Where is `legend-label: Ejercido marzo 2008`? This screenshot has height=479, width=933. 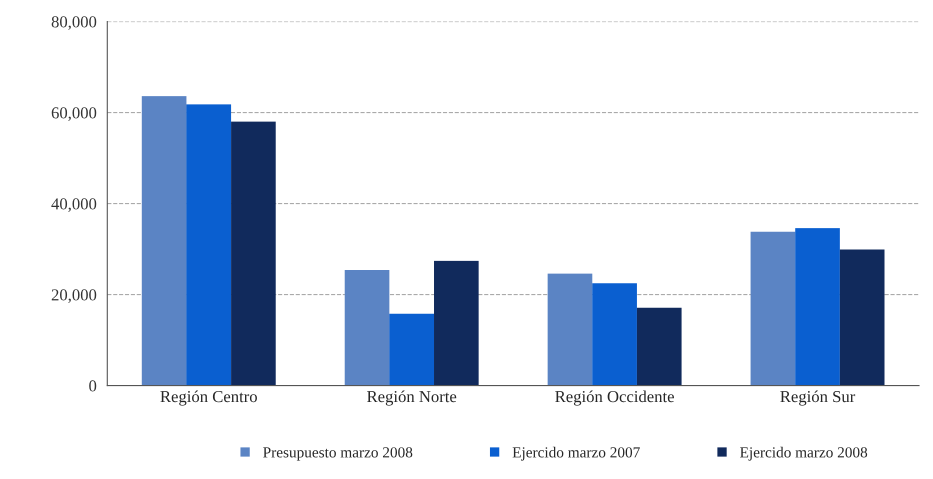 legend-label: Ejercido marzo 2008 is located at coordinates (804, 453).